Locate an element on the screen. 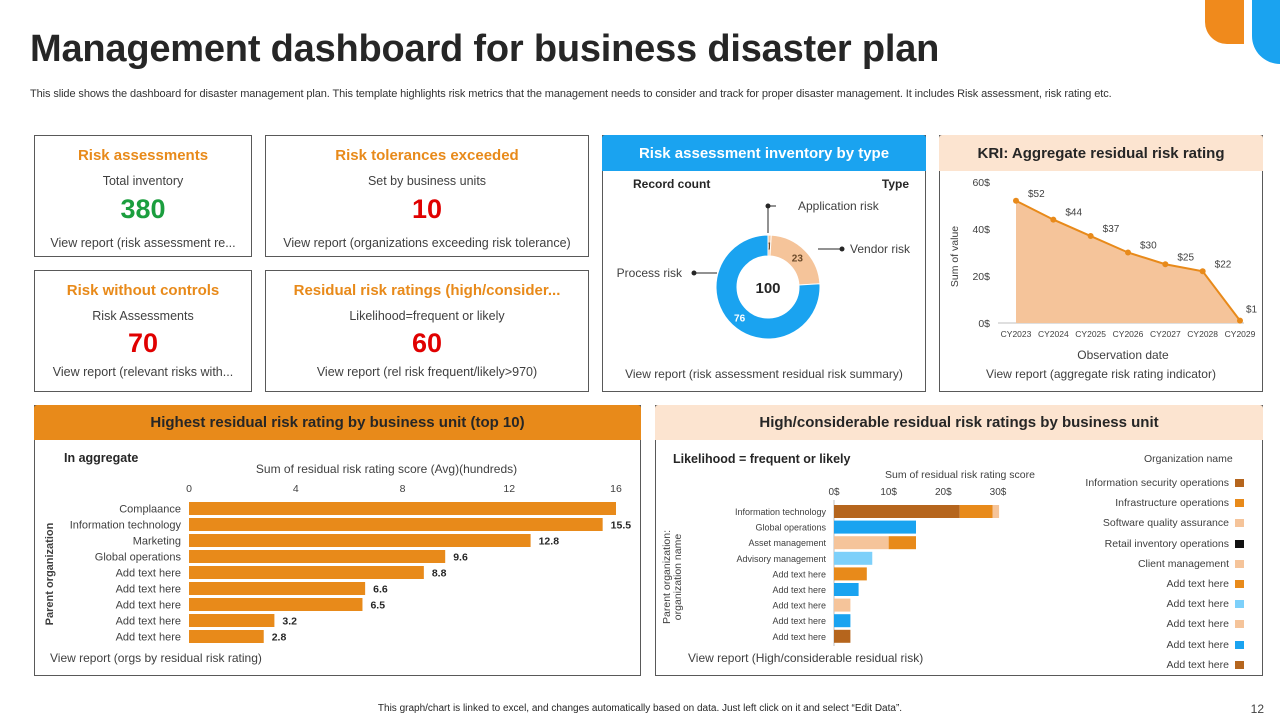  x-tick-label: 10$ is located at coordinates (888, 492).